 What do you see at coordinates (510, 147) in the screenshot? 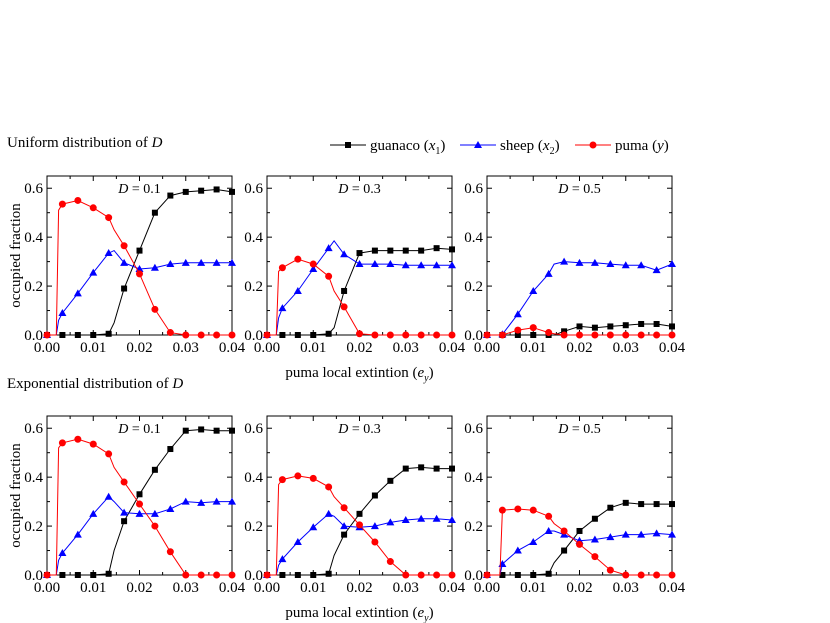
I see `legend-item-sheep: sheep (x2)` at bounding box center [510, 147].